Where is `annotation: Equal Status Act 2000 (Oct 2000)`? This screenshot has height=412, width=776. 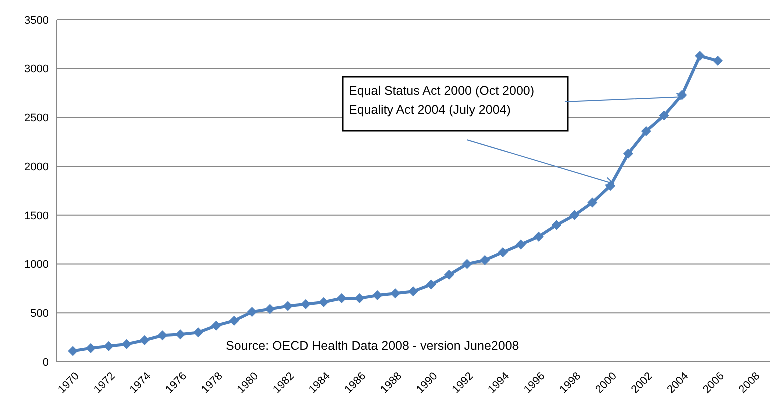
annotation: Equal Status Act 2000 (Oct 2000) is located at coordinates (442, 91).